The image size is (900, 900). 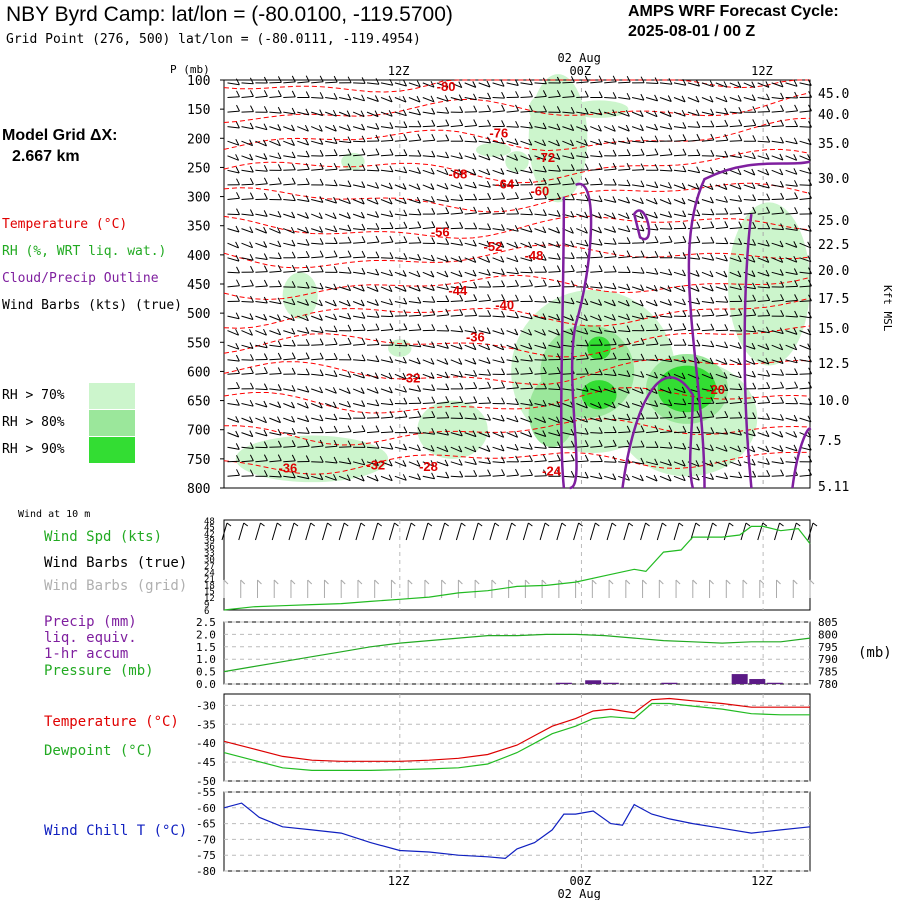 I want to click on accum-label: 1-hr accum, so click(x=86, y=654).